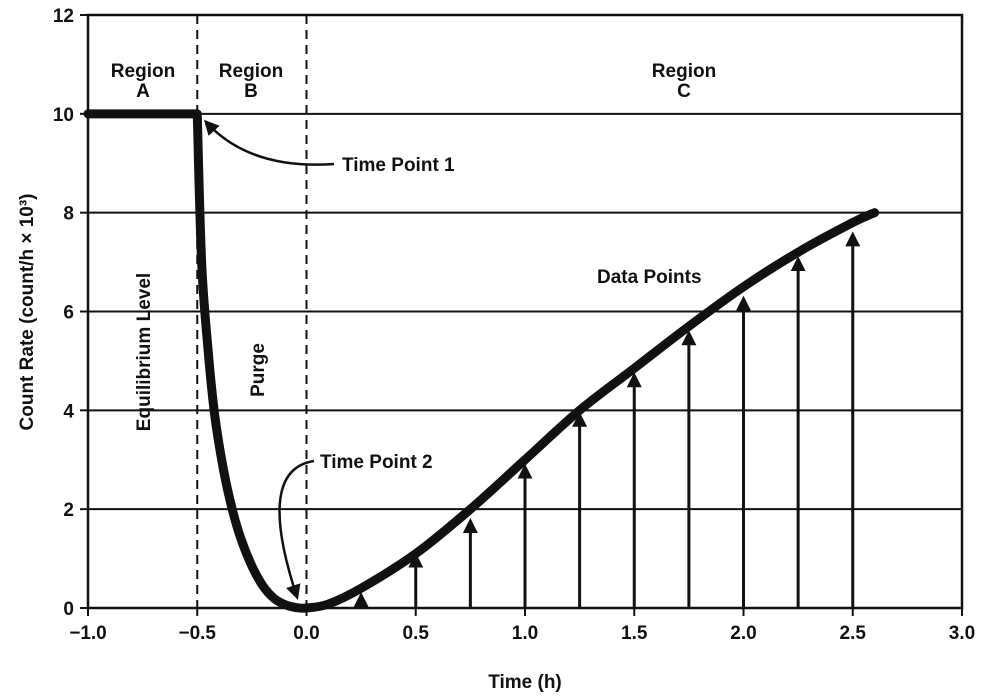 The width and height of the screenshot is (984, 700). I want to click on x-tick-label-0: −1.0, so click(88, 633).